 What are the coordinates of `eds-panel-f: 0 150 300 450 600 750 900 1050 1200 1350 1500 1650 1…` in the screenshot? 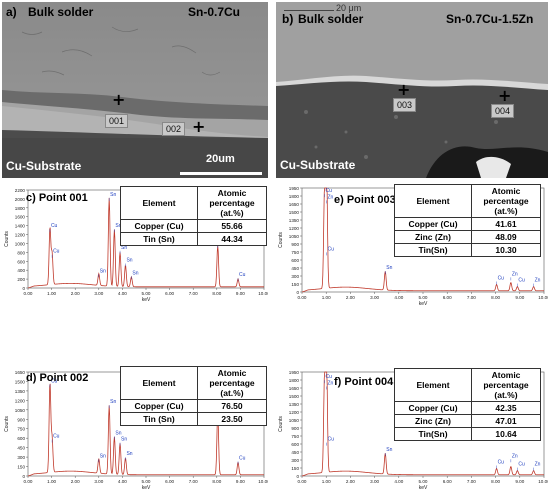 It's located at (412, 431).